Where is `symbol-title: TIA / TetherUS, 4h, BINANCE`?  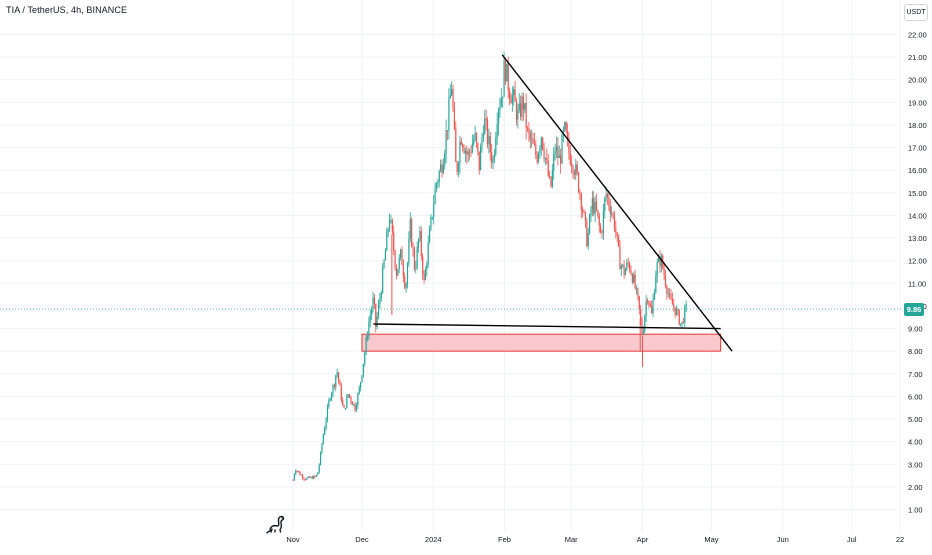 symbol-title: TIA / TetherUS, 4h, BINANCE is located at coordinates (67, 10).